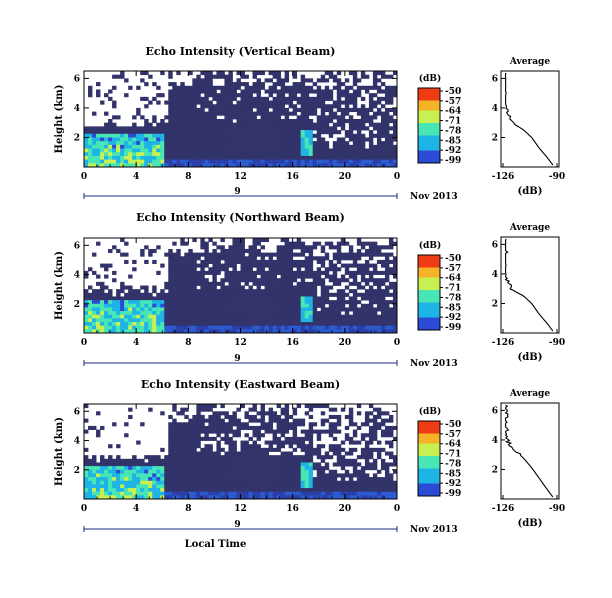  What do you see at coordinates (429, 316) in the screenshot?
I see `colorbar-segment` at bounding box center [429, 316].